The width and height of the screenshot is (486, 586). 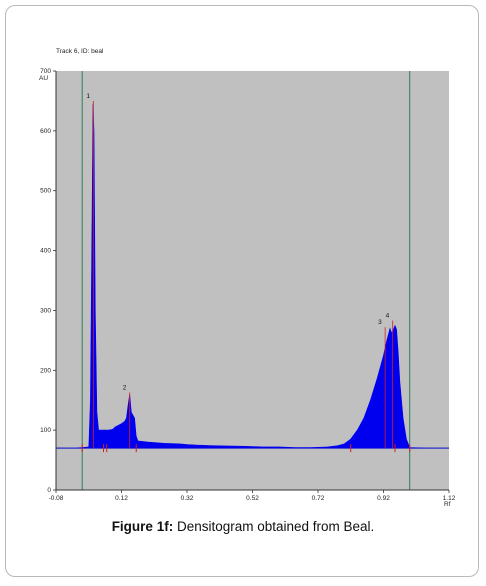 I want to click on x-tick-label: 0.52, so click(x=252, y=498).